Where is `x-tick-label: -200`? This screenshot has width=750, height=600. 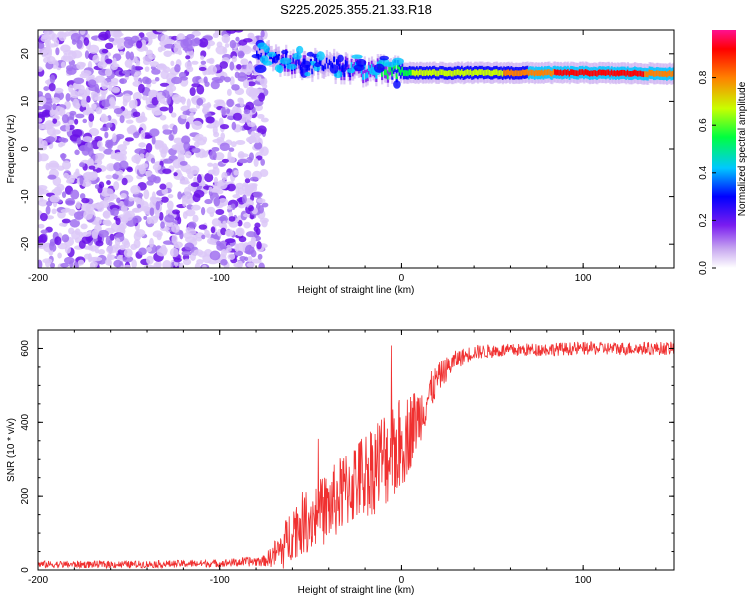
x-tick-label: -200 is located at coordinates (38, 580).